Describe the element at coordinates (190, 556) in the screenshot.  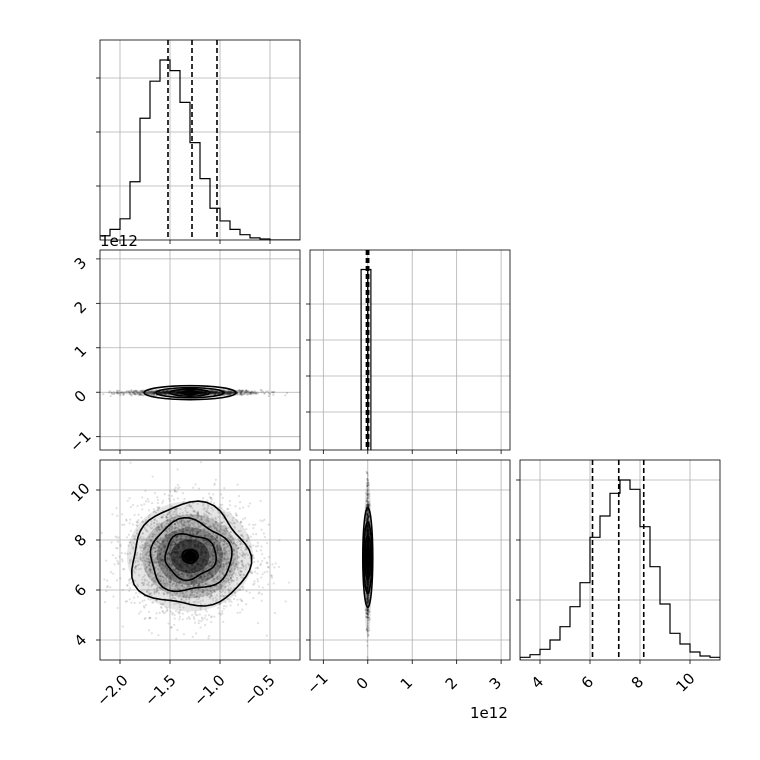
I see `density-peak` at that location.